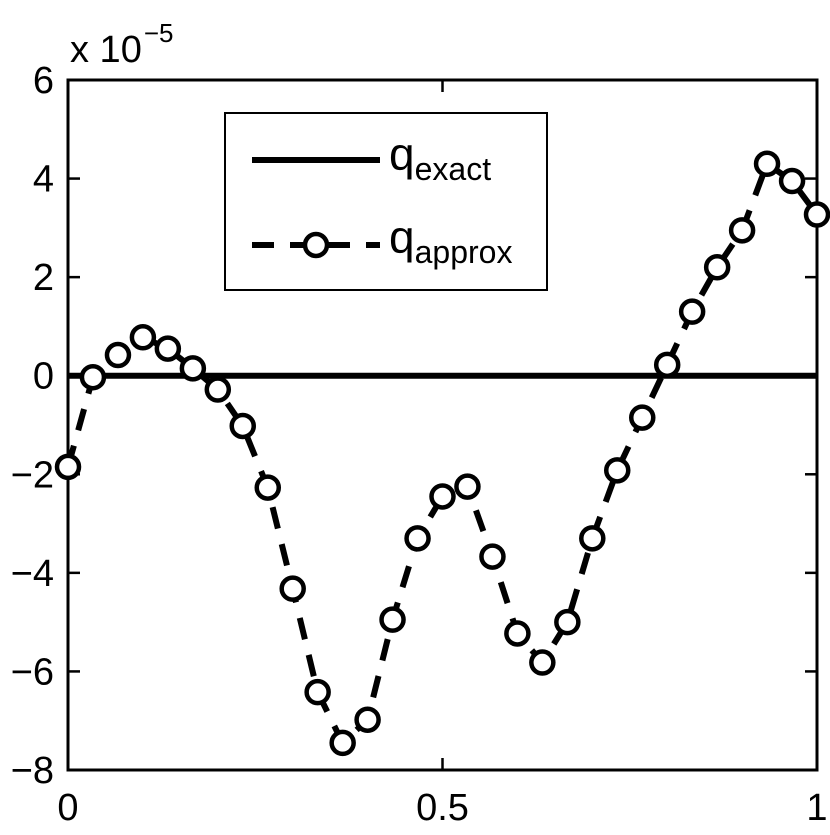 Image resolution: width=830 pixels, height=835 pixels. Describe the element at coordinates (43, 81) in the screenshot. I see `y-tick-label: 6` at that location.